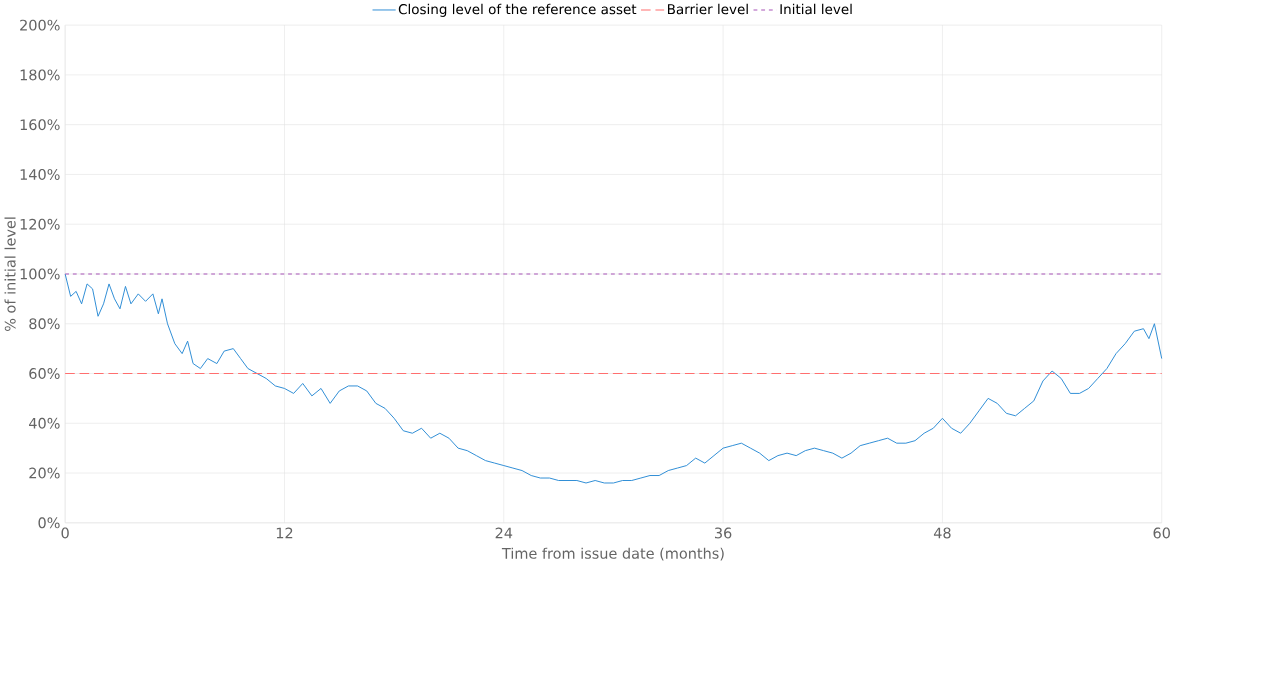 Image resolution: width=1263 pixels, height=692 pixels. I want to click on y-tick-label: 60%, so click(44, 373).